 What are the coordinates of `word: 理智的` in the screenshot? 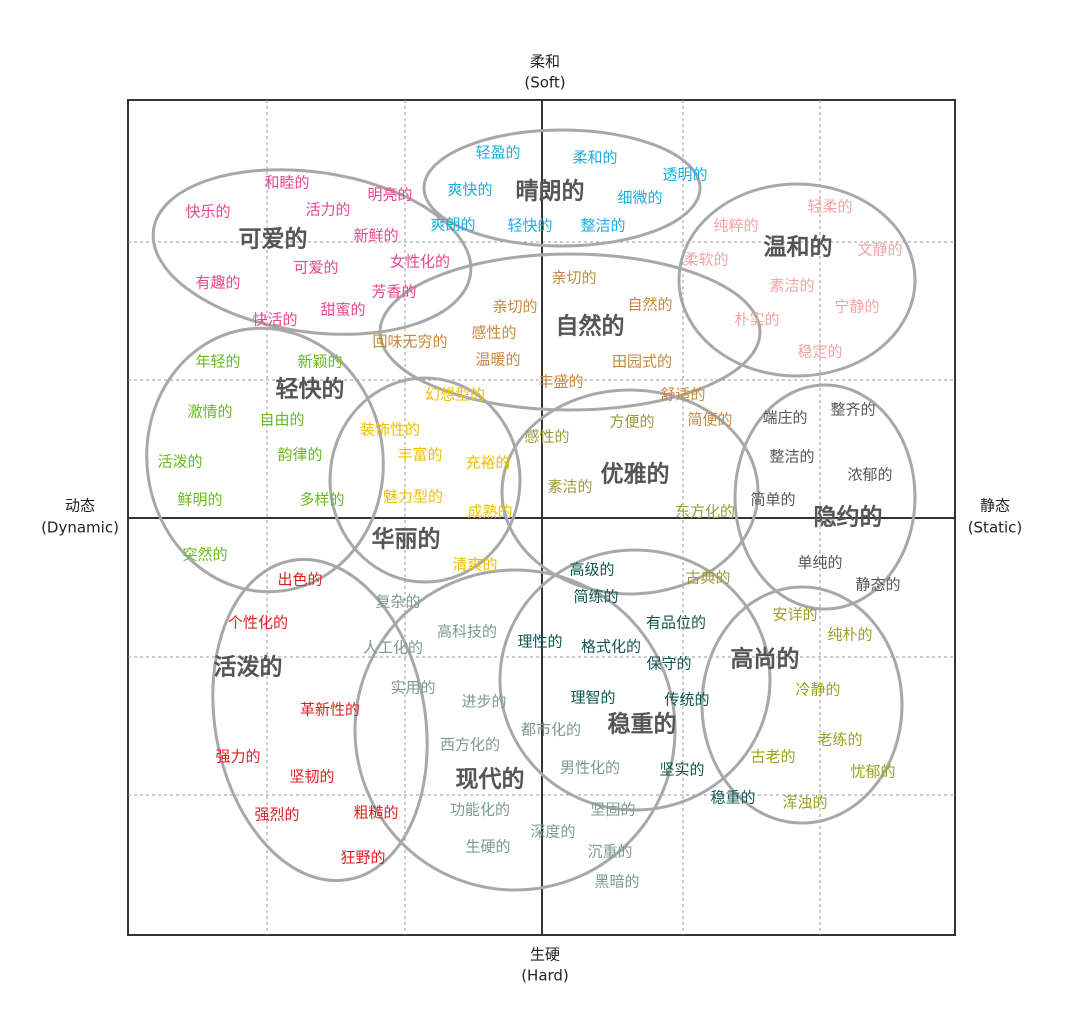 It's located at (592, 698).